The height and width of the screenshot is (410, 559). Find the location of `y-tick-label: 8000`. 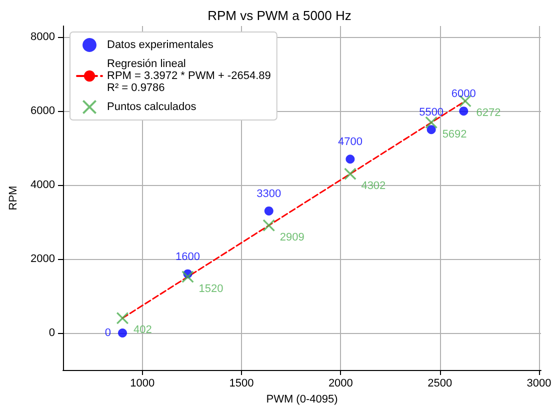

y-tick-label: 8000 is located at coordinates (42, 37).